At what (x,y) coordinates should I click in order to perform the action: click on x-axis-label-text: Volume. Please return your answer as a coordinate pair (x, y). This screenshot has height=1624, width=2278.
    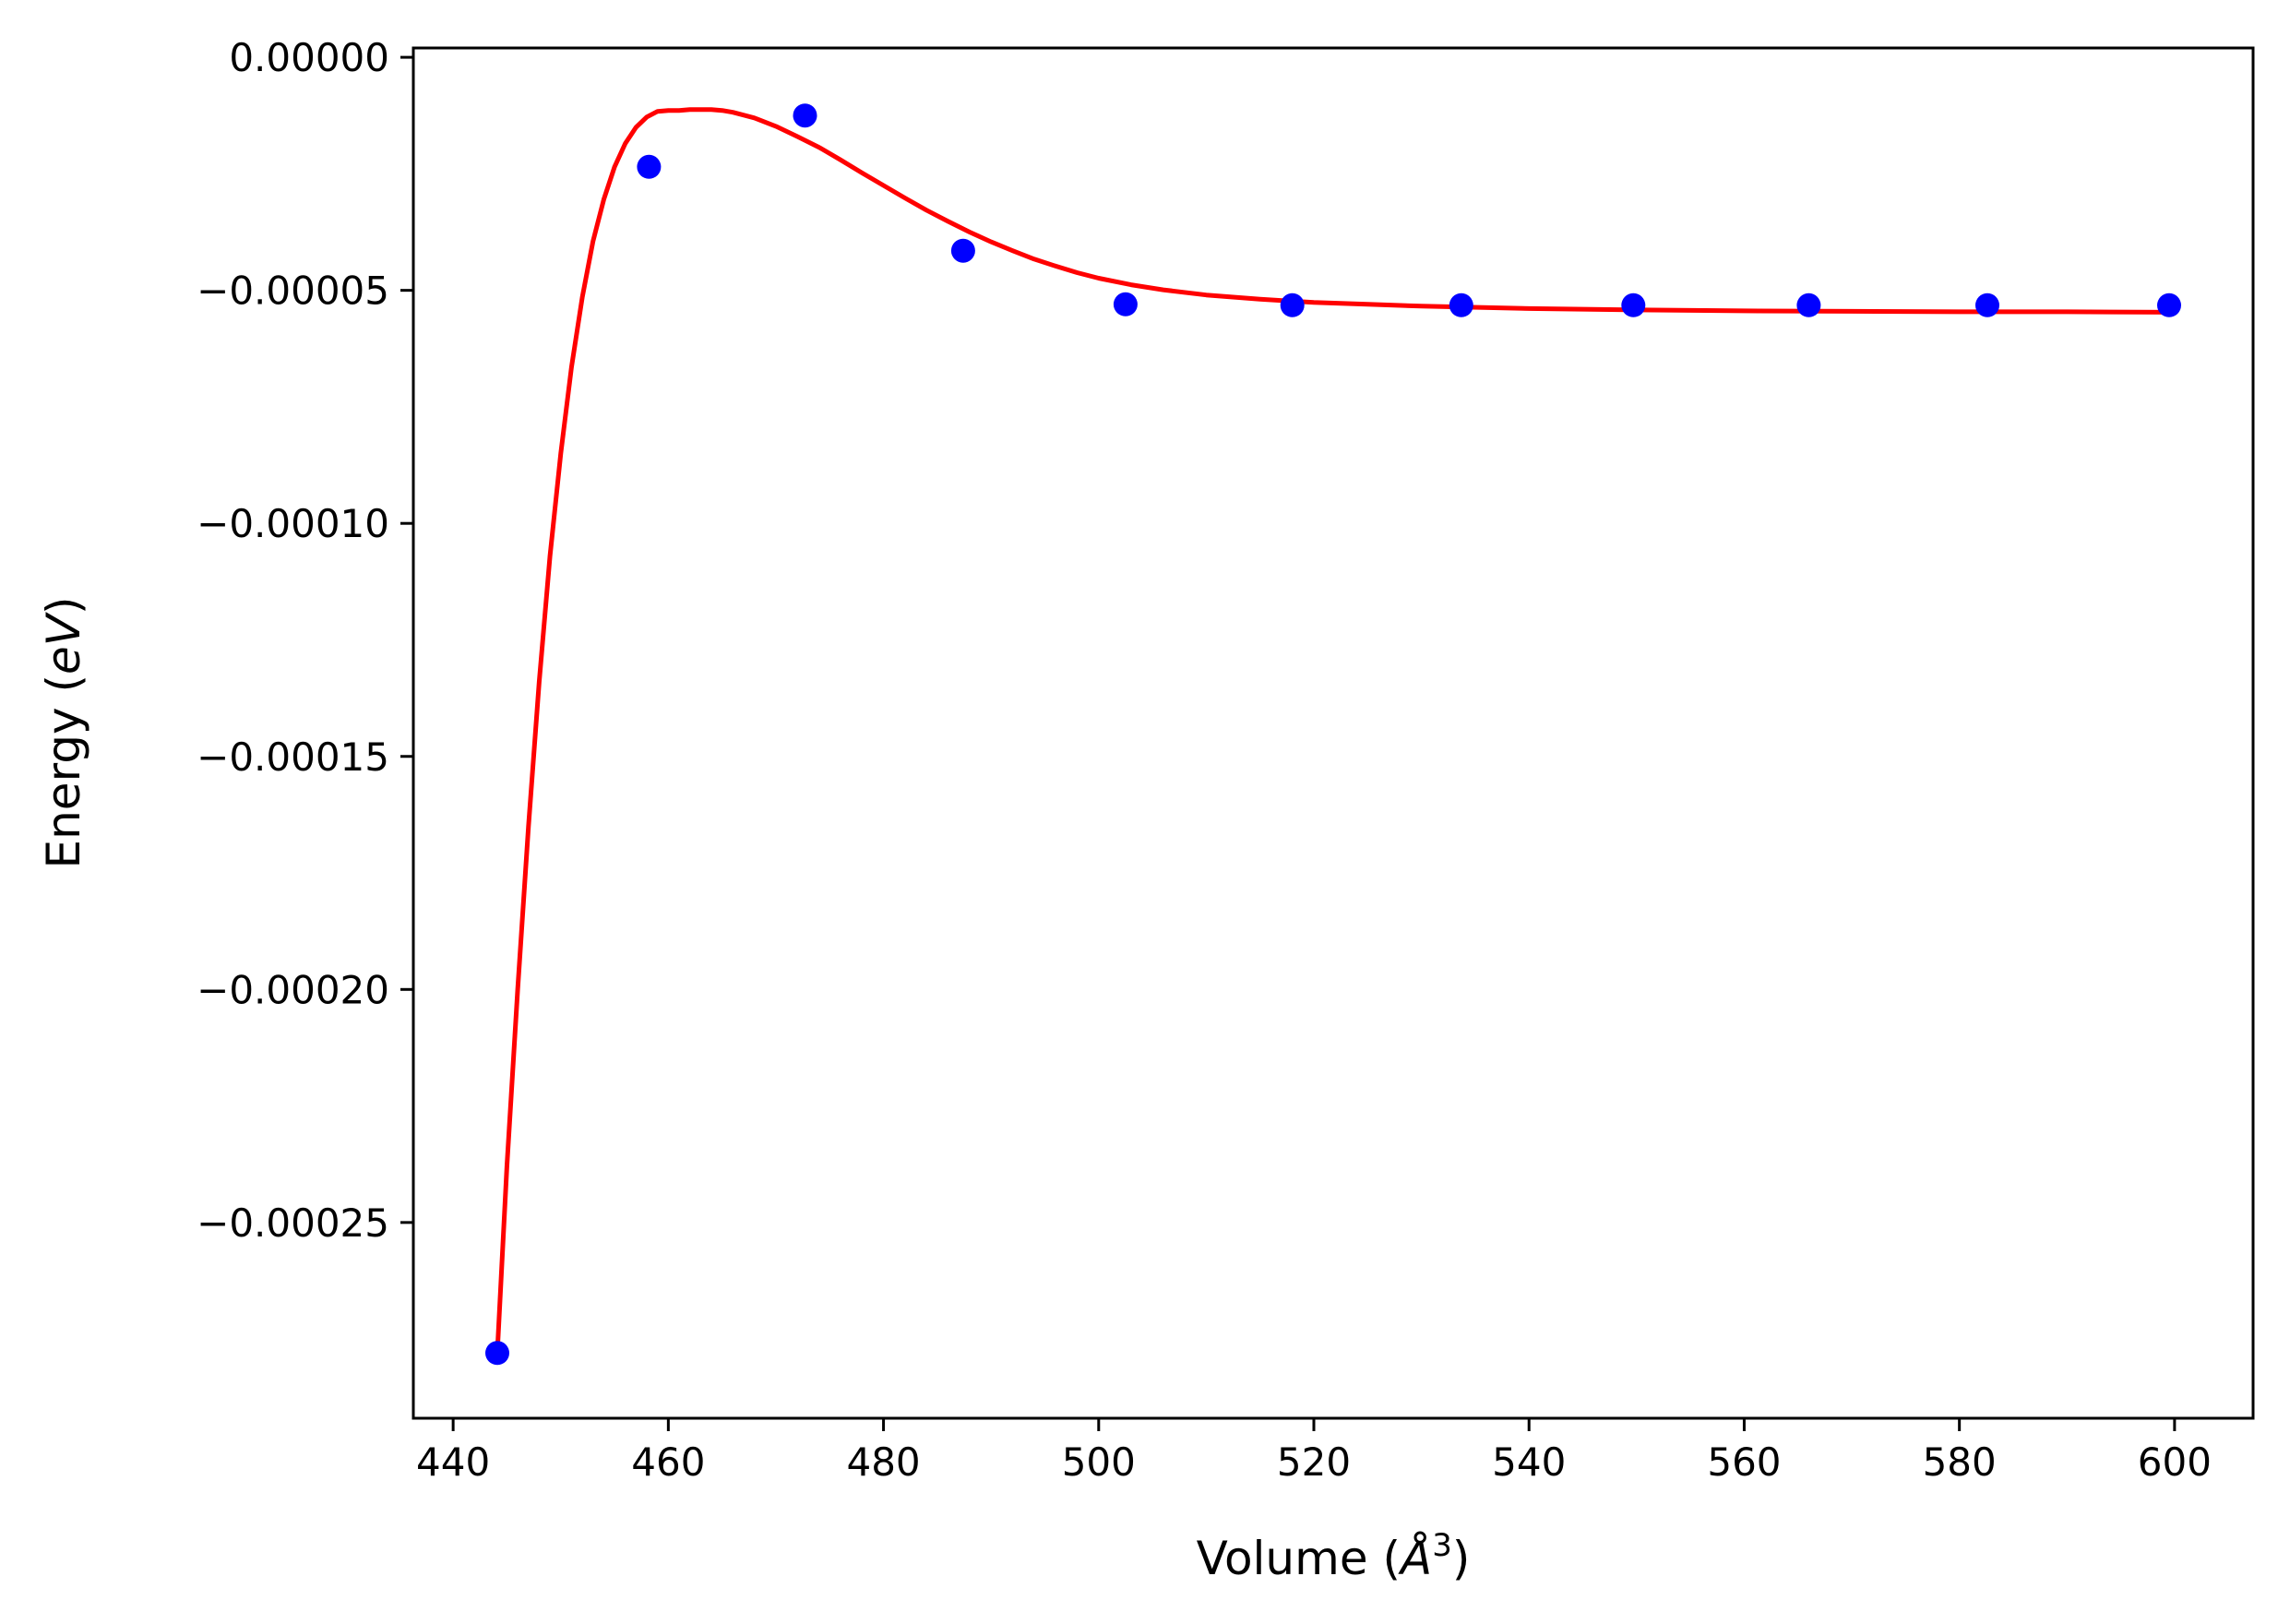
    Looking at the image, I should click on (1282, 1558).